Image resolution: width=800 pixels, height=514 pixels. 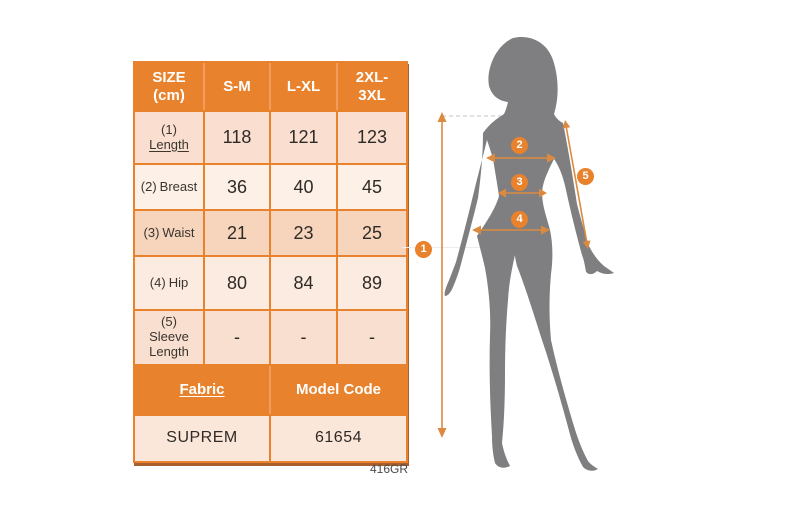 I want to click on fabric-value: SUPREM, so click(x=202, y=438).